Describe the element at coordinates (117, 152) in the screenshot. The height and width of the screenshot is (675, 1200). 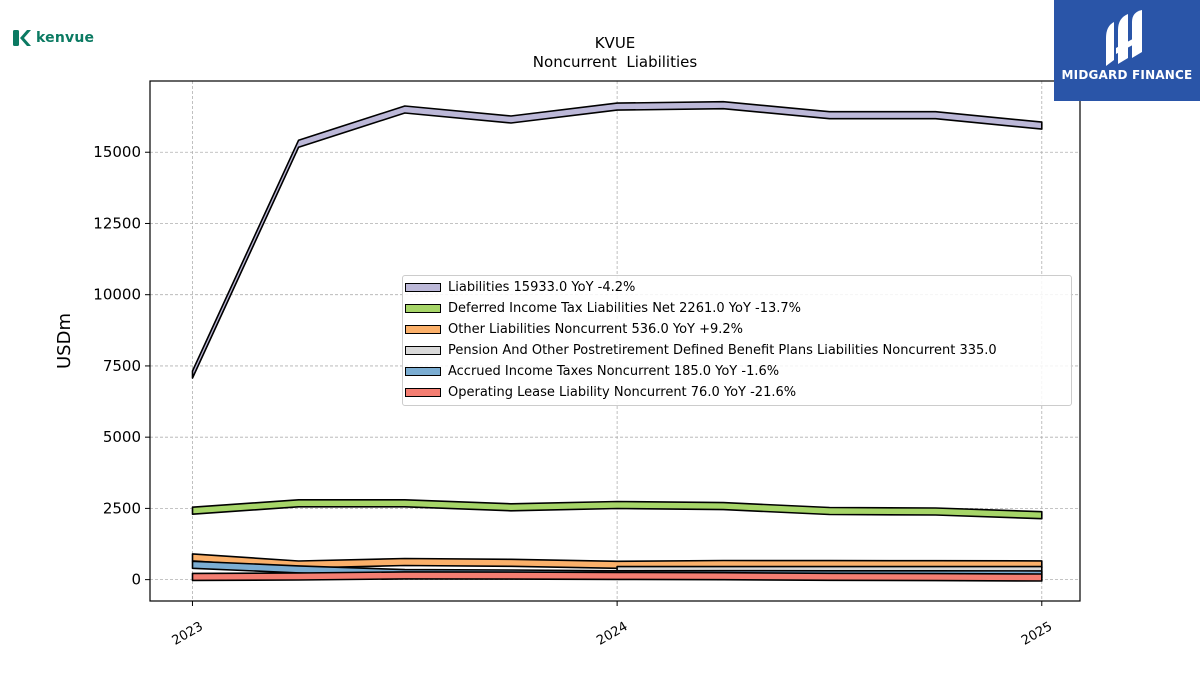
I see `y-tick-label: 15000` at that location.